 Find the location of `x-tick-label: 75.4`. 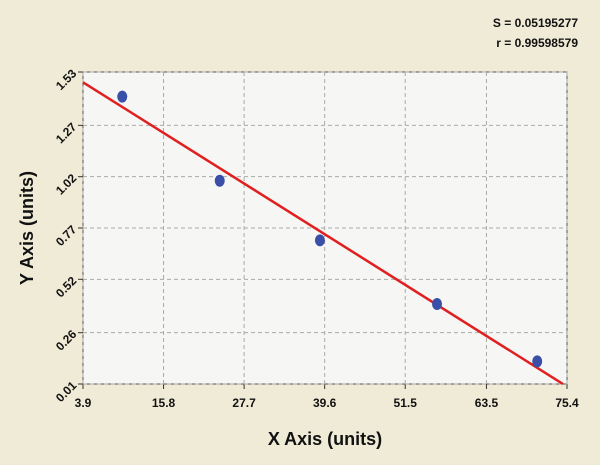

x-tick-label: 75.4 is located at coordinates (567, 403).